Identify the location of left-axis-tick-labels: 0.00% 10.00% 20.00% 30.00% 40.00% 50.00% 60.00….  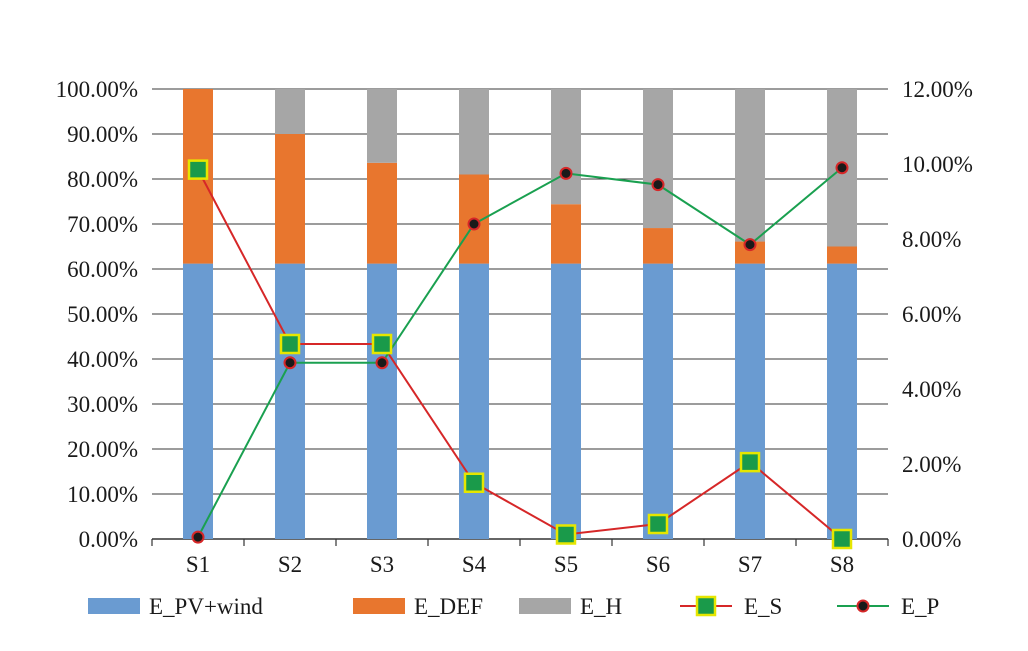
(97, 314).